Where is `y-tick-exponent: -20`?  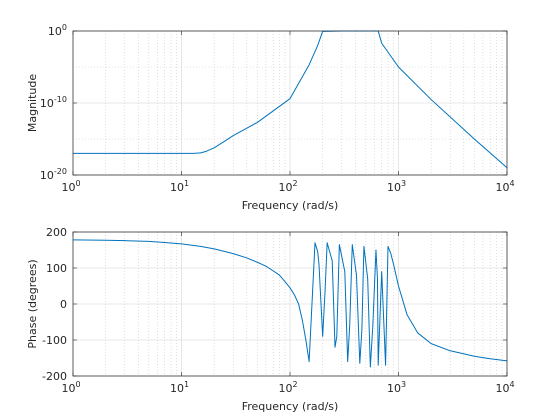
y-tick-exponent: -20 is located at coordinates (60, 171).